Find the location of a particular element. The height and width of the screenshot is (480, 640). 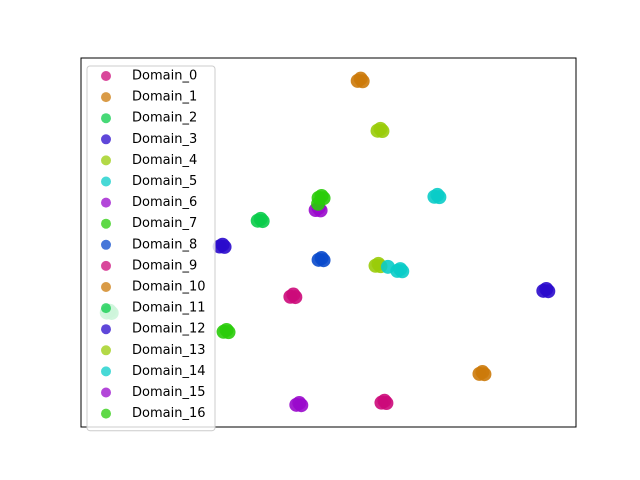

legend-label: Domain_8 is located at coordinates (164, 244).